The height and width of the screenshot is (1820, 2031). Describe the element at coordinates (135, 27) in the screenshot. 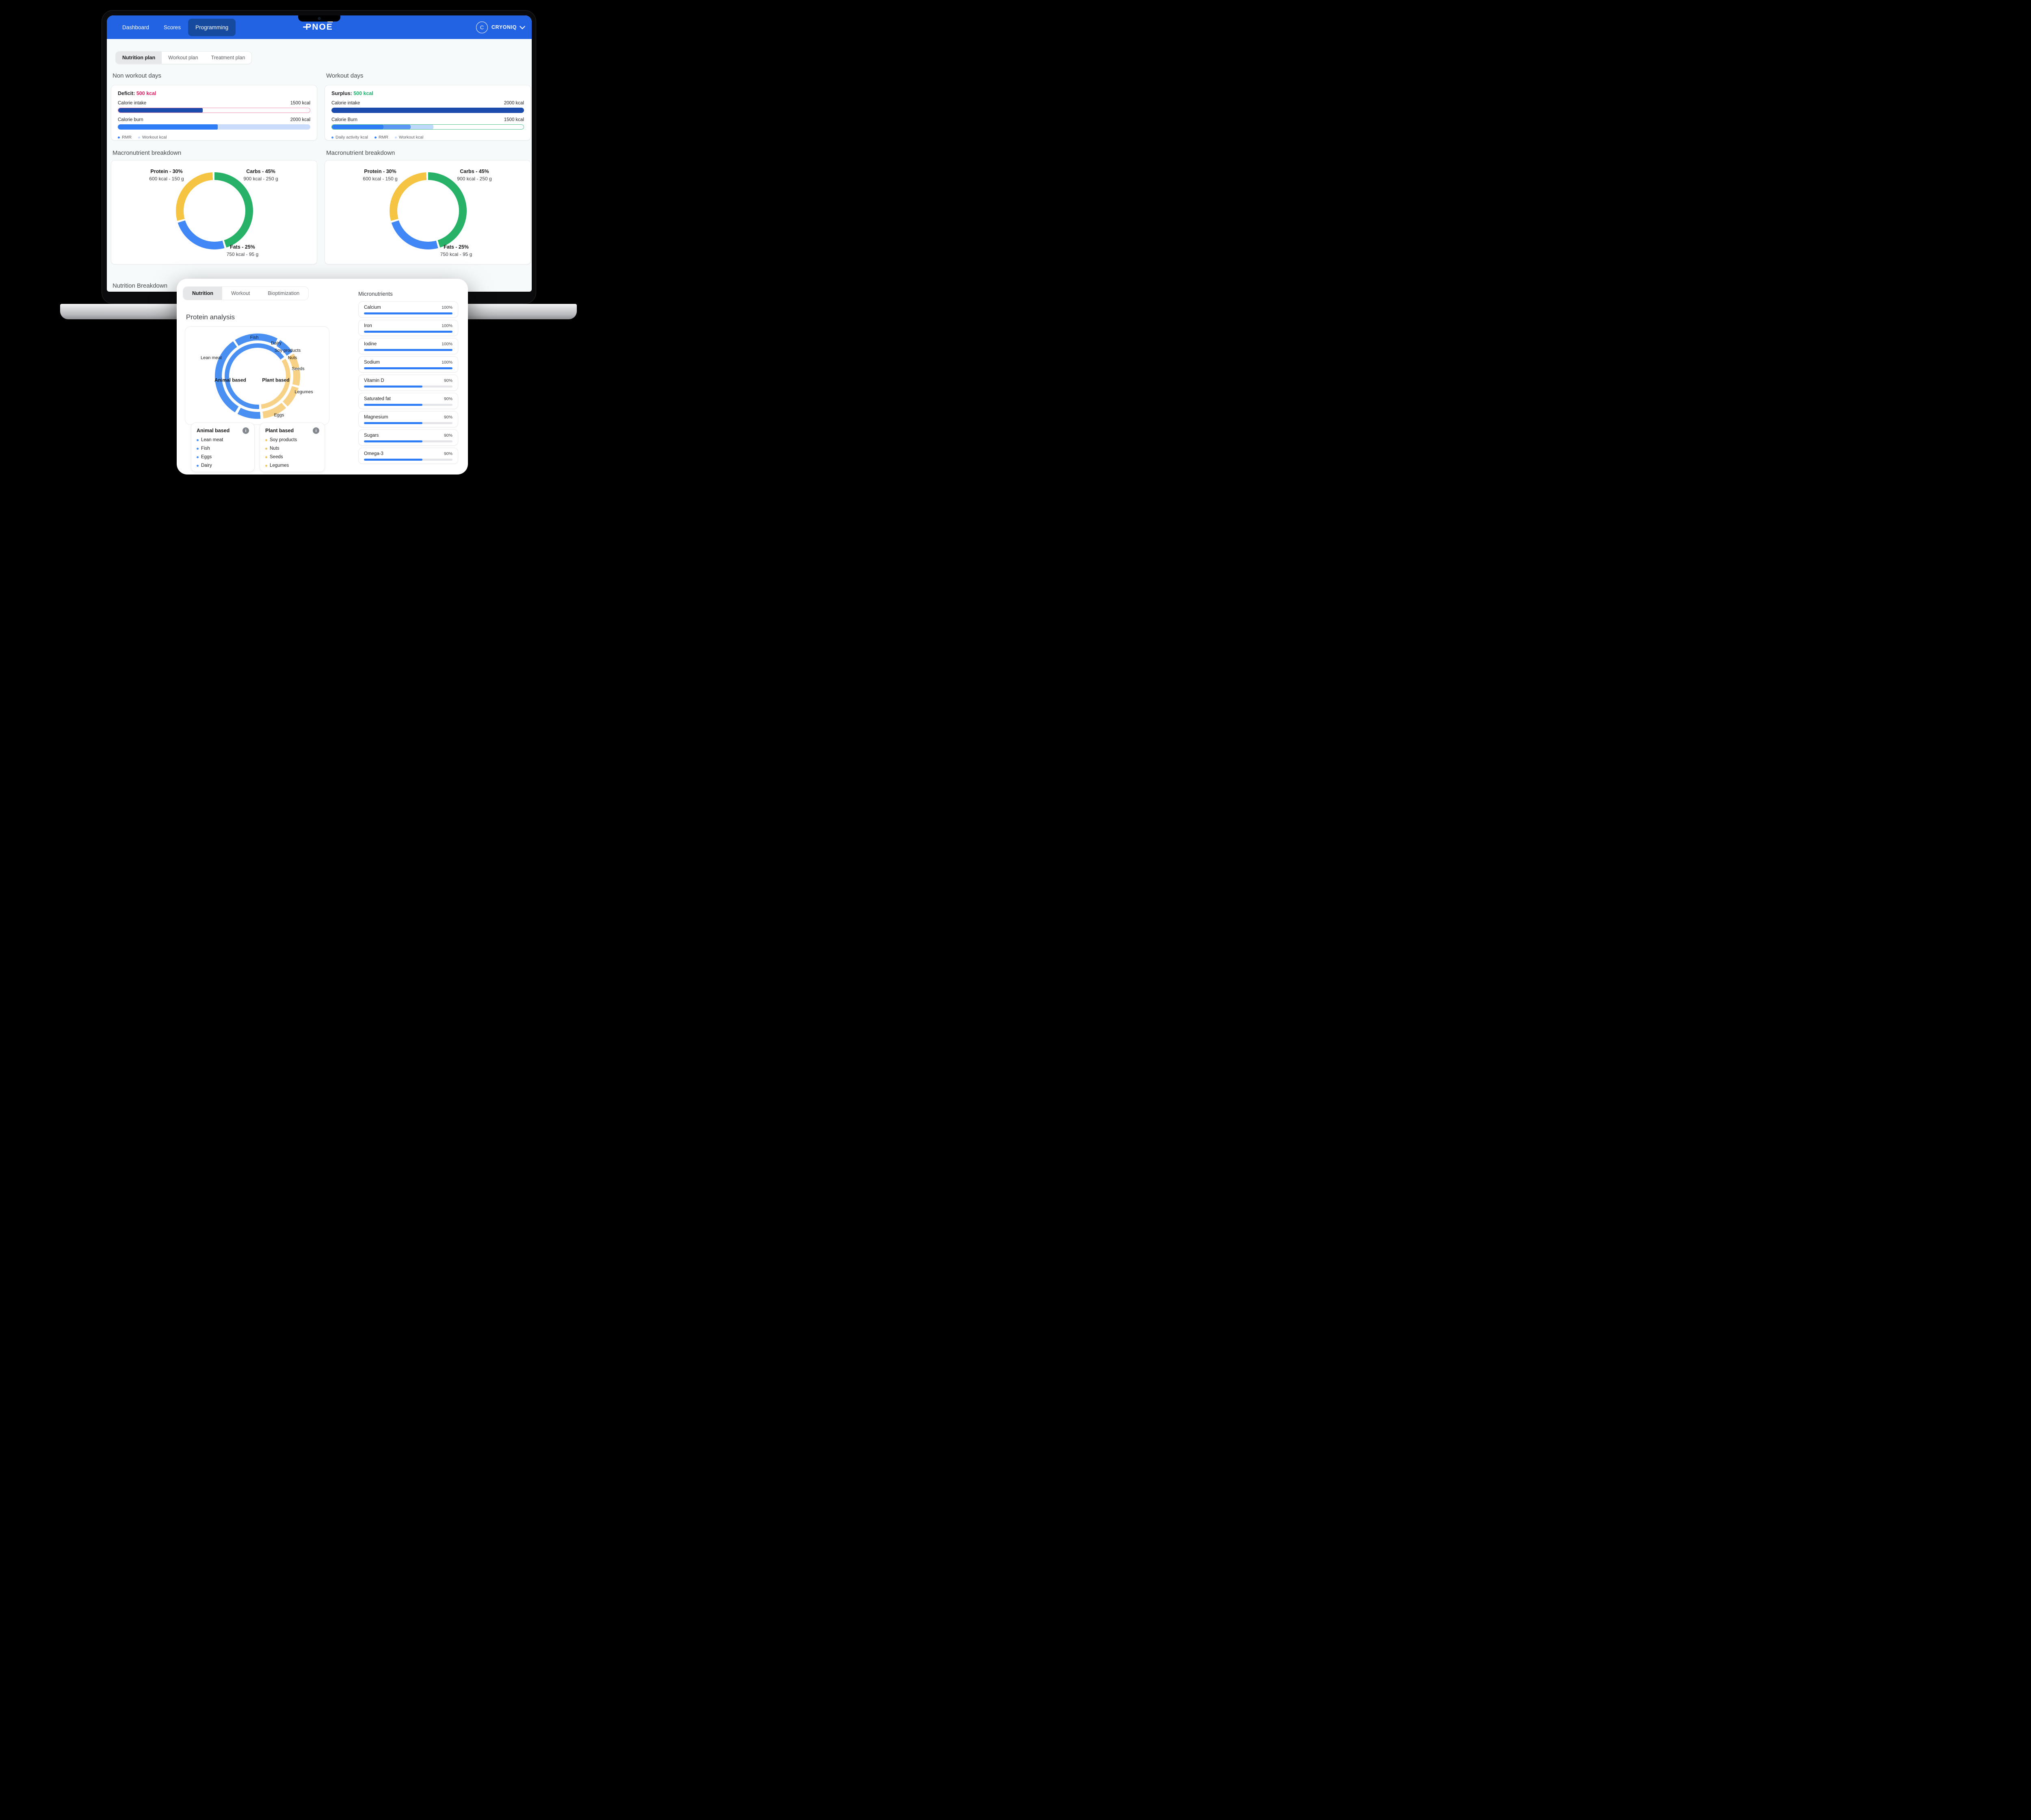

I see `nav-item: Dashboard` at that location.